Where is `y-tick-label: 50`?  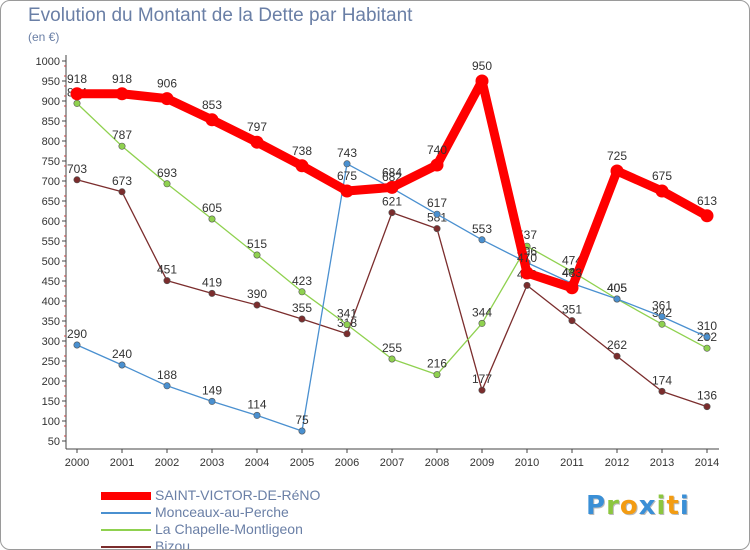 y-tick-label: 50 is located at coordinates (54, 442).